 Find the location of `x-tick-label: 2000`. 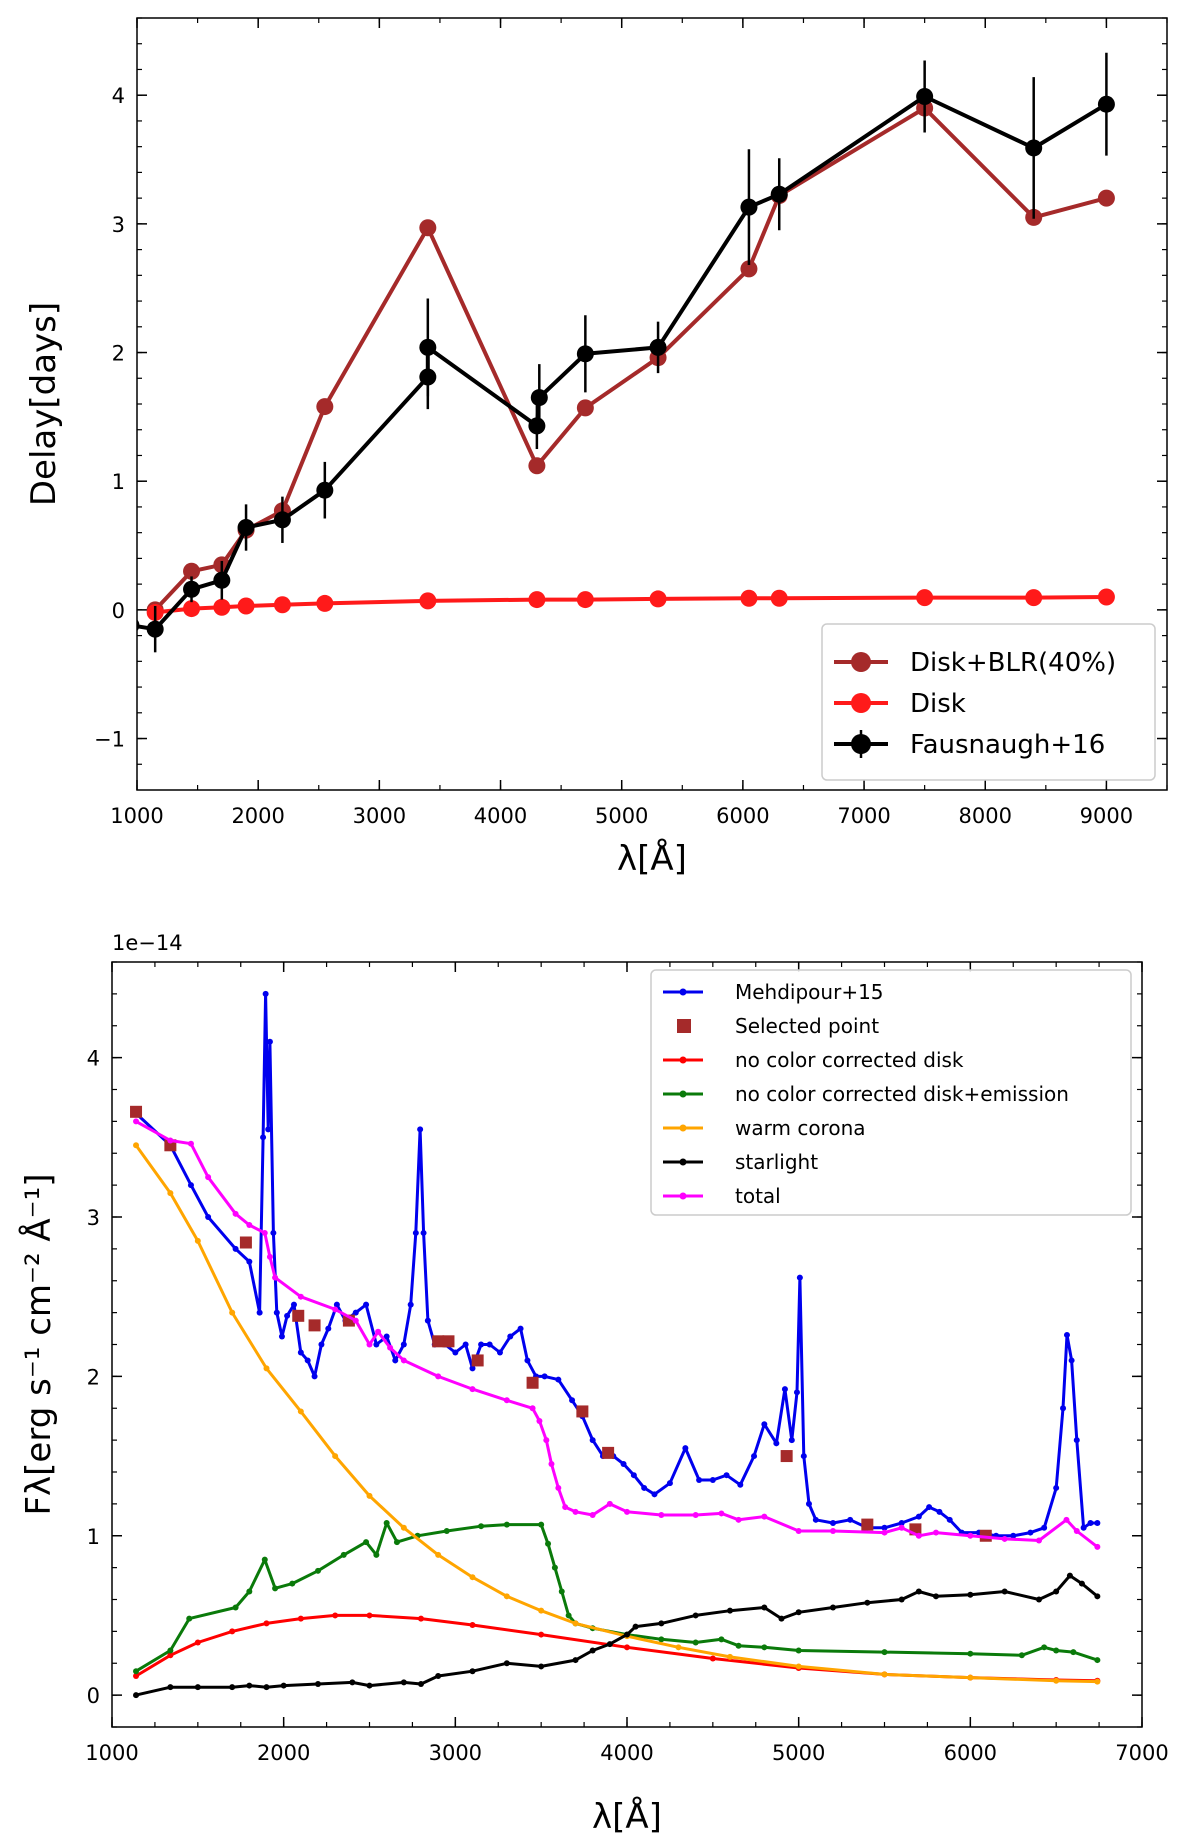

x-tick-label: 2000 is located at coordinates (283, 1753).